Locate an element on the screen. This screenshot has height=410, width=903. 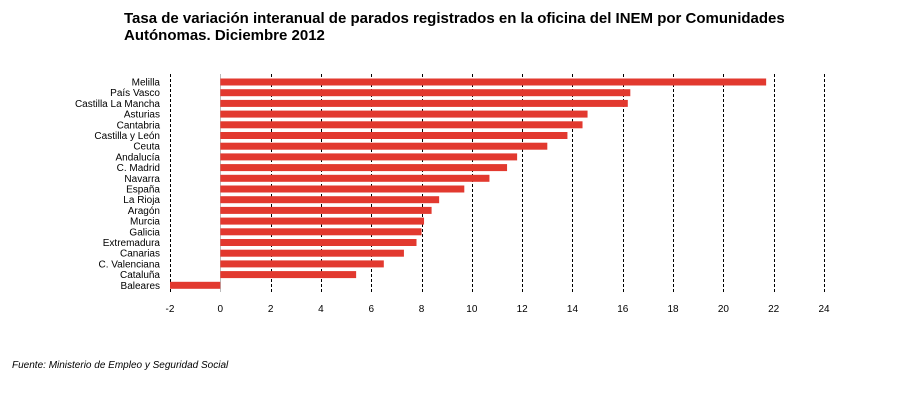
category-label: C. Madrid is located at coordinates (138, 168).